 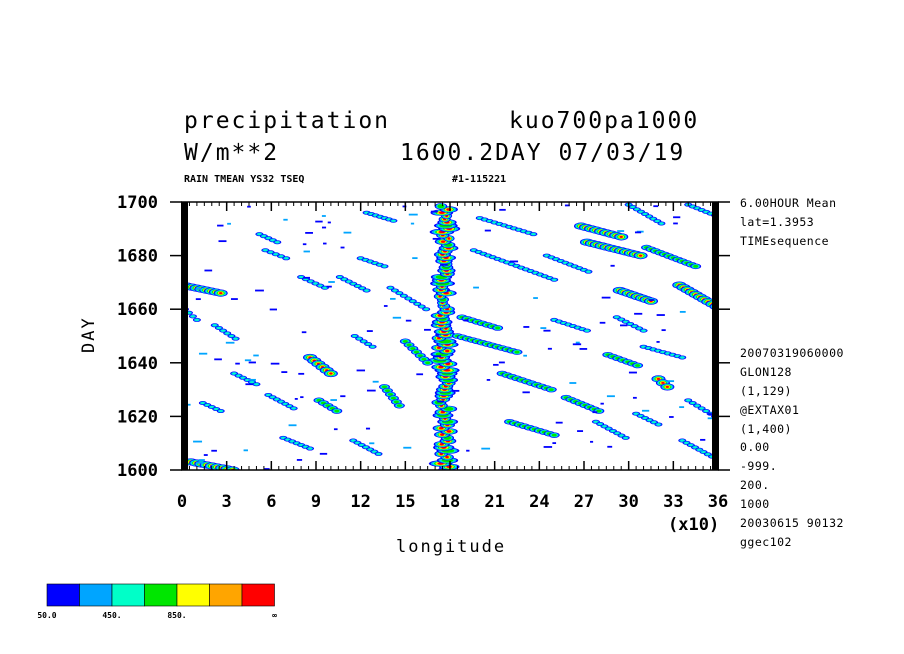 What do you see at coordinates (755, 504) in the screenshot?
I see `side-info-12: 1000` at bounding box center [755, 504].